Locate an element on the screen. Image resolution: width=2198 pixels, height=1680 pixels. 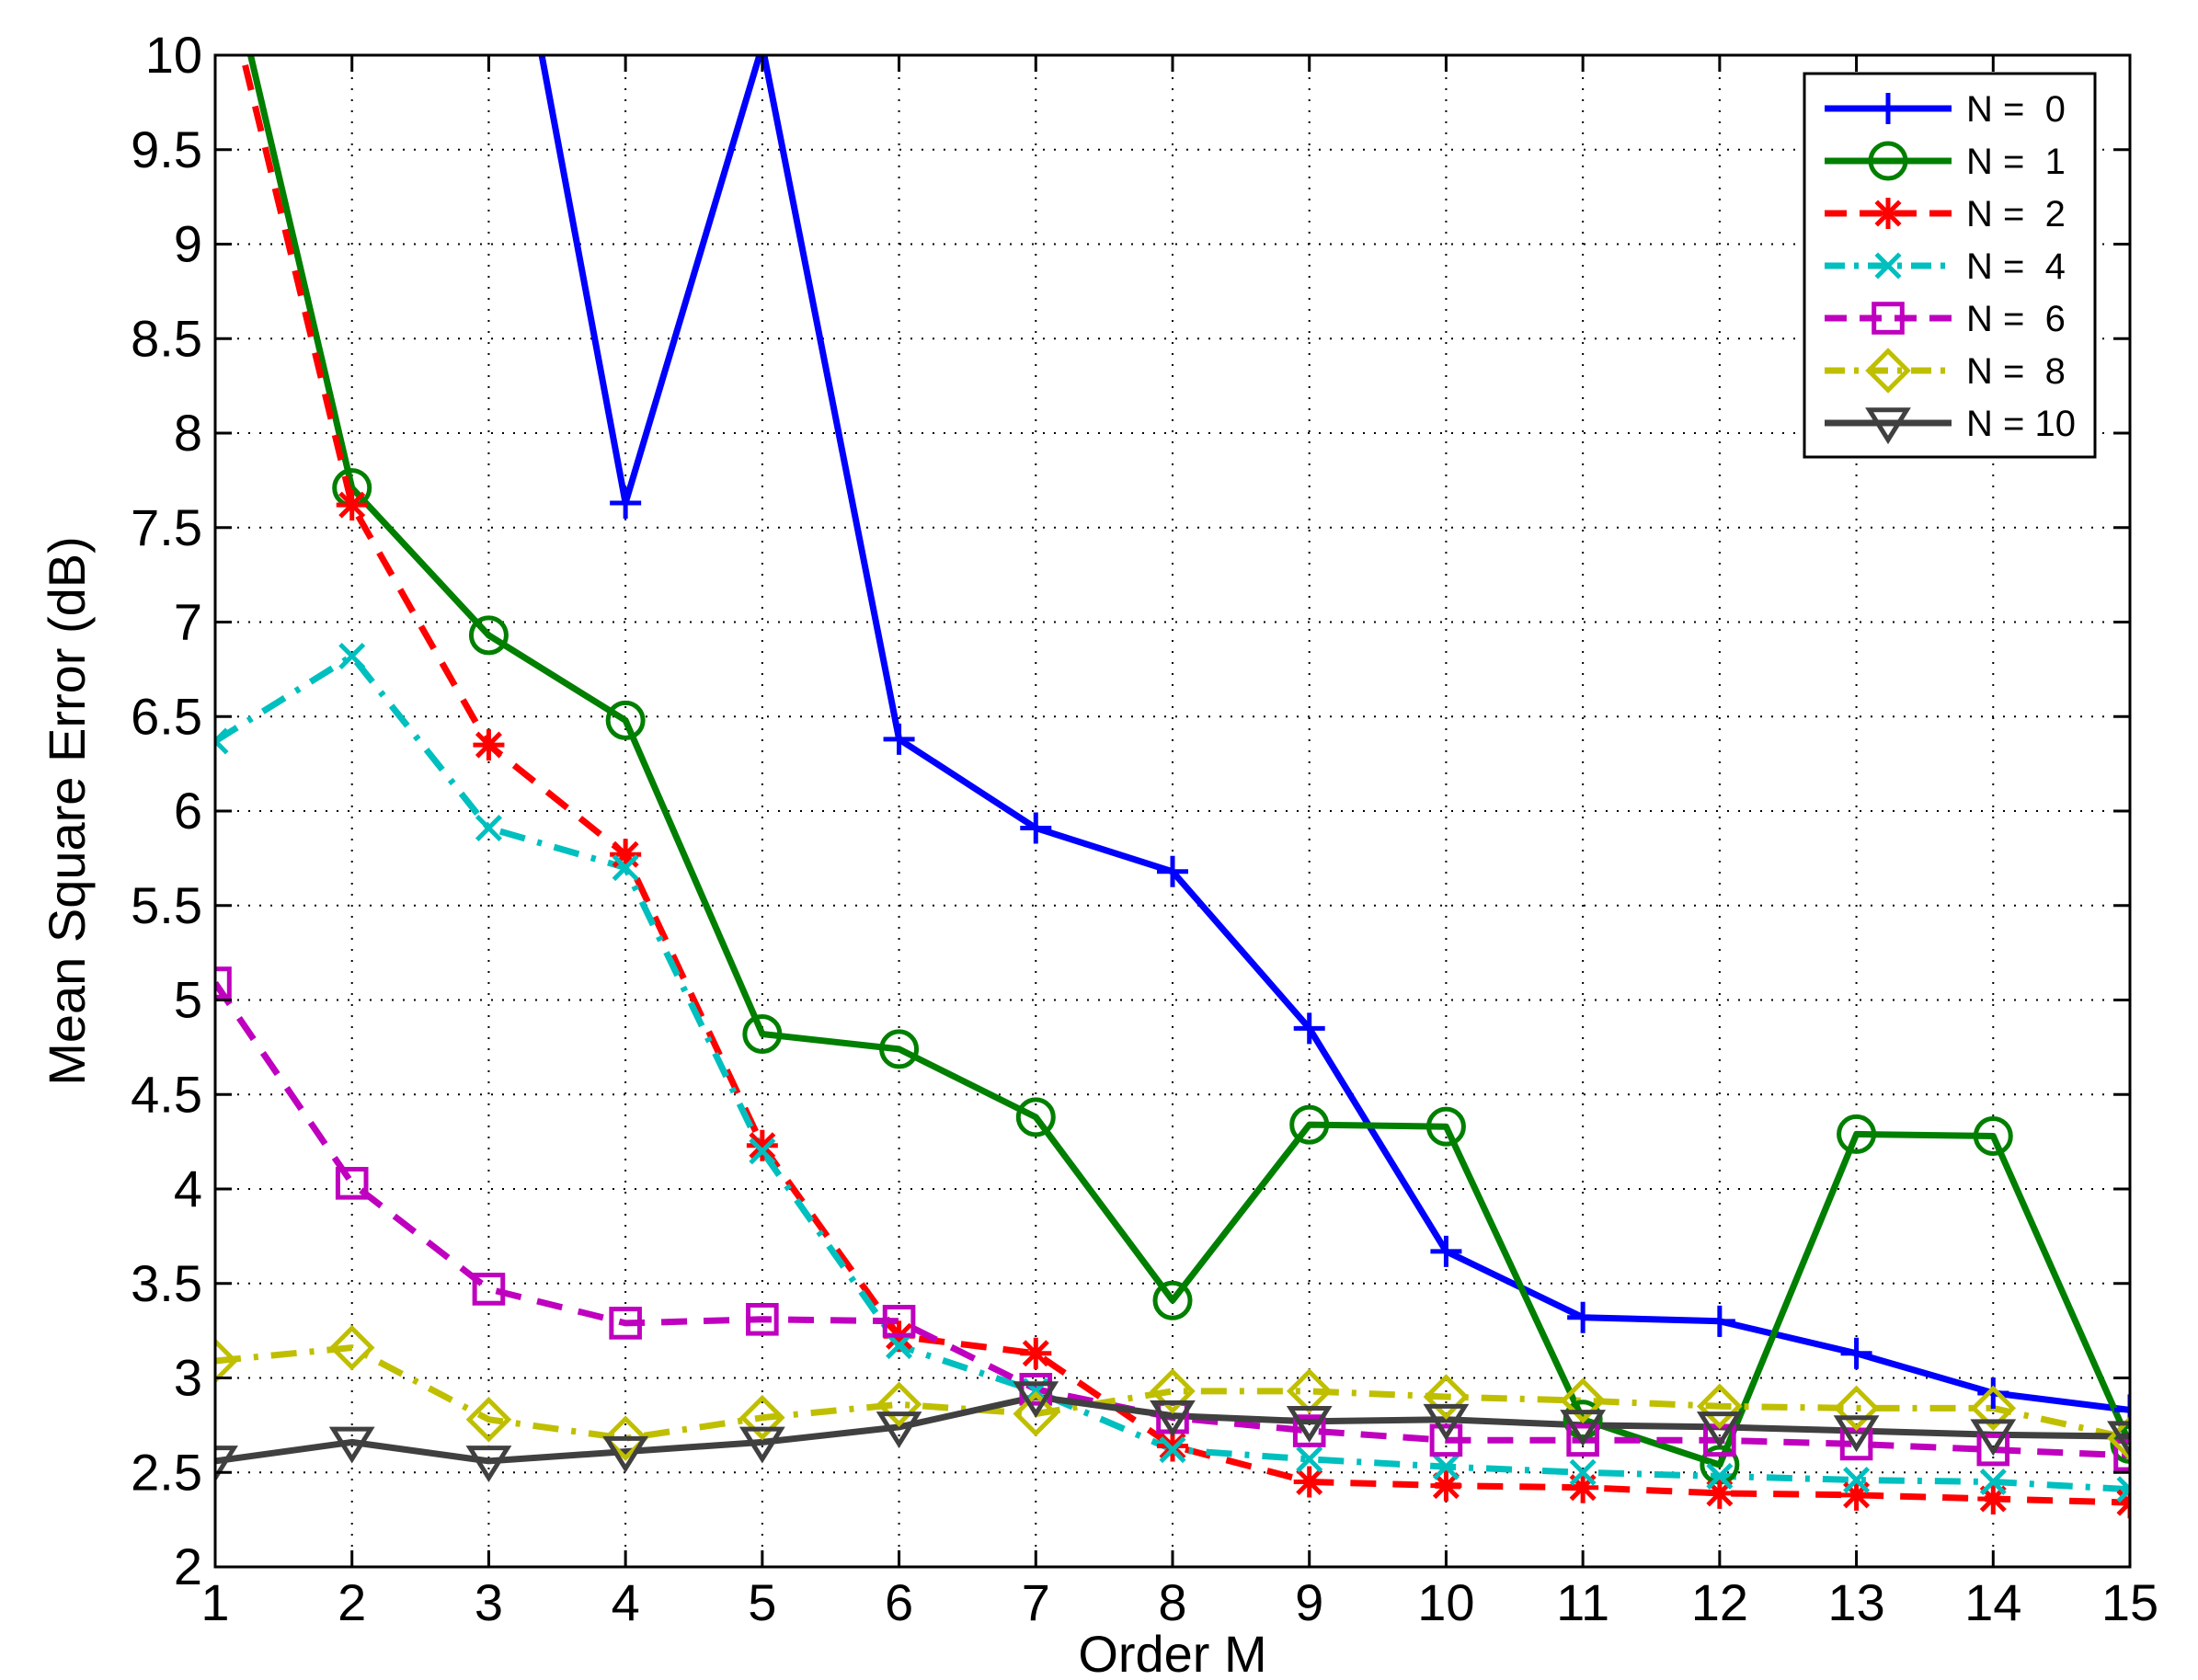
x-tick-label: 4 is located at coordinates (626, 1602).